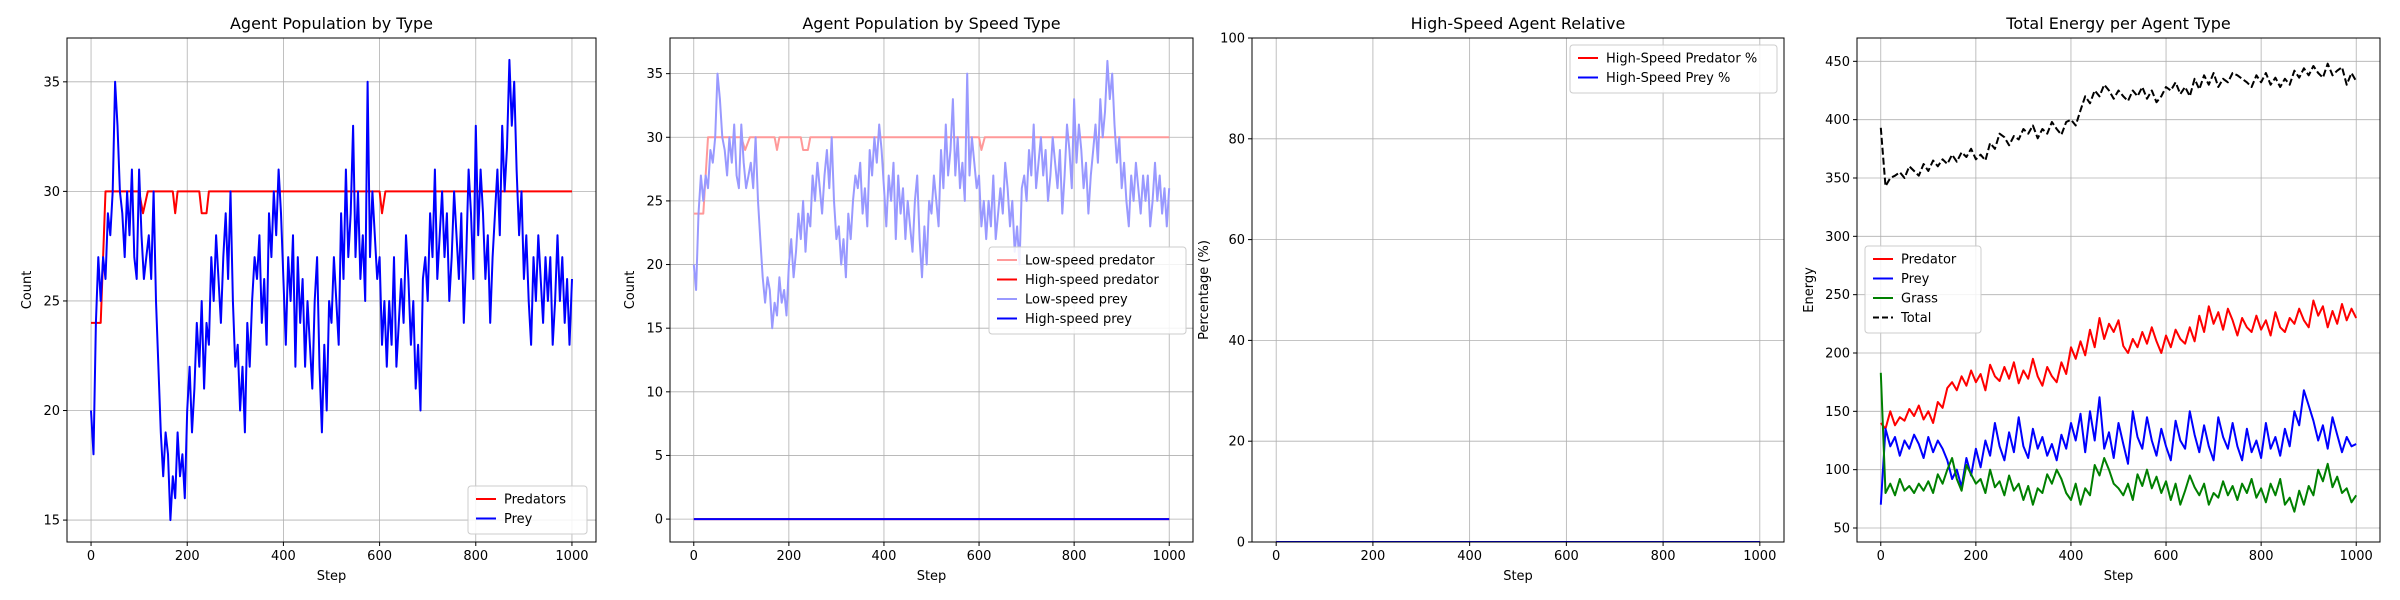 The height and width of the screenshot is (600, 2400). Describe the element at coordinates (51, 521) in the screenshot. I see `y-tick-label: 15` at that location.